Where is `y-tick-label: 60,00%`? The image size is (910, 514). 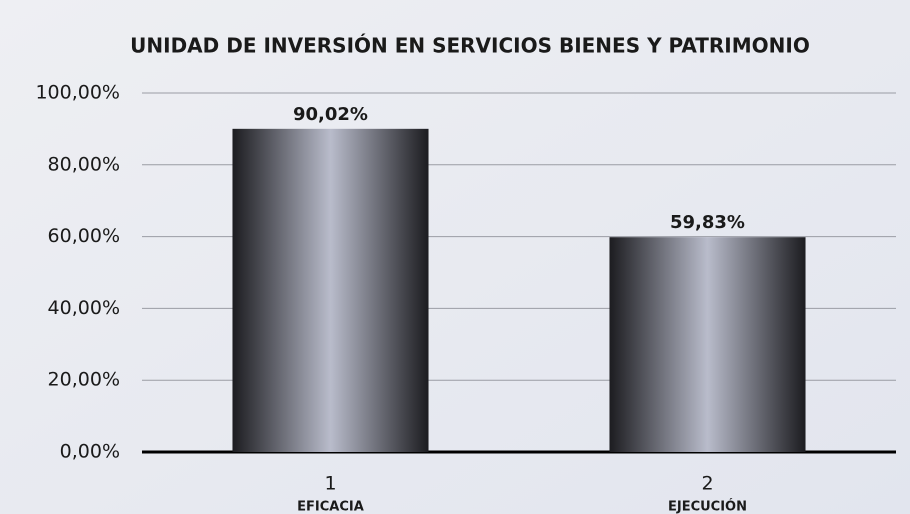
y-tick-label: 60,00% is located at coordinates (84, 236).